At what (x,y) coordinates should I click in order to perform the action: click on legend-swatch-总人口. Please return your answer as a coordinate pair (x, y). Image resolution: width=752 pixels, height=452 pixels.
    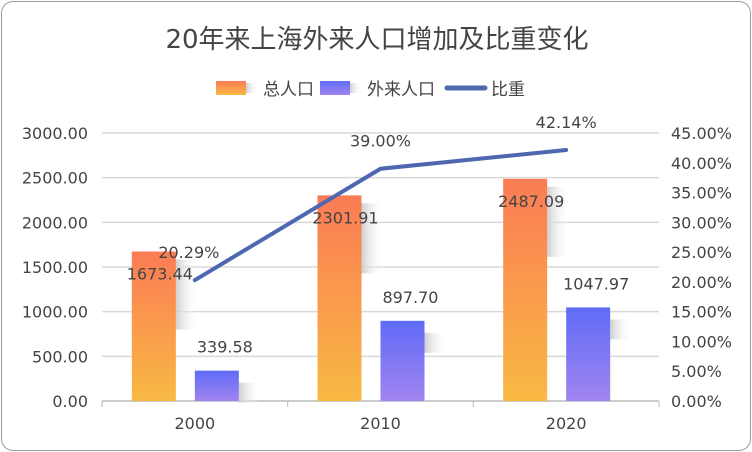
    Looking at the image, I should click on (231, 88).